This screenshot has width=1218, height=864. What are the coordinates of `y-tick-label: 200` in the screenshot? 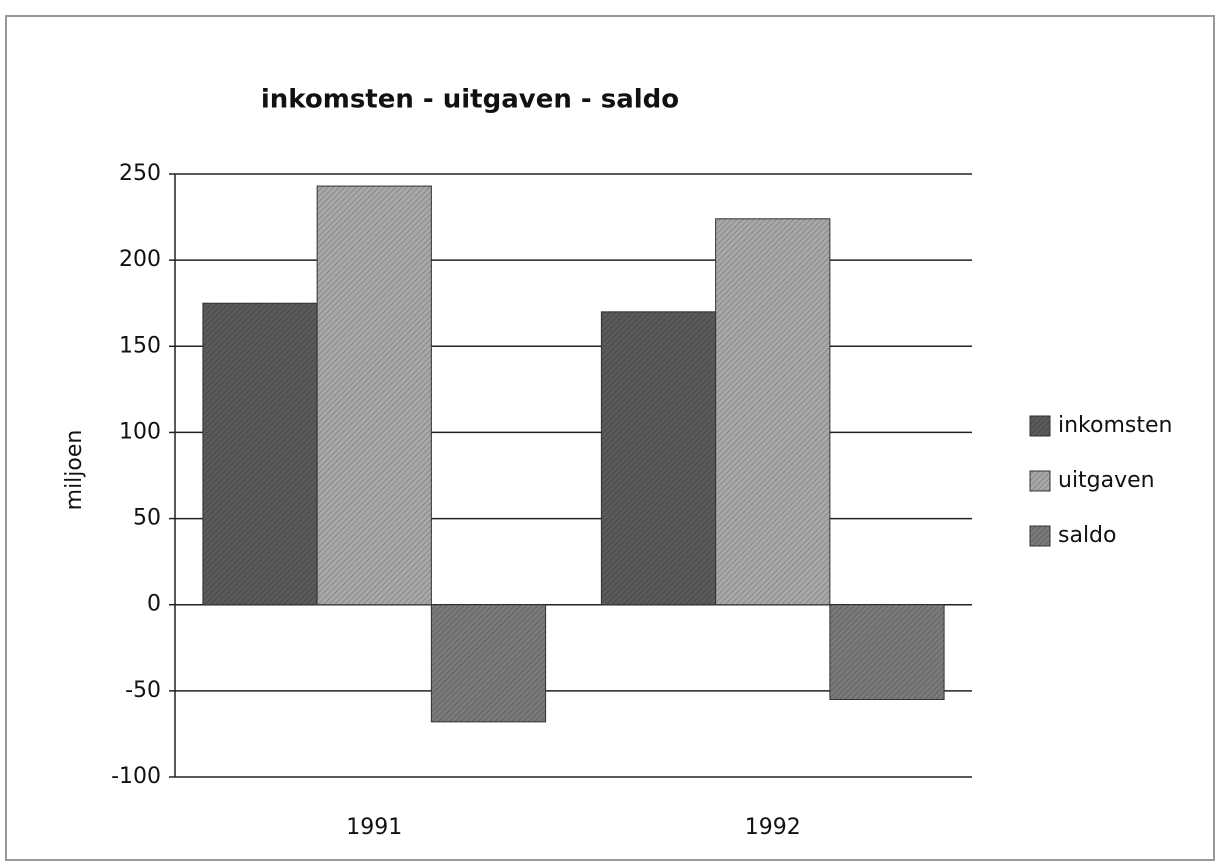 It's located at (140, 259).